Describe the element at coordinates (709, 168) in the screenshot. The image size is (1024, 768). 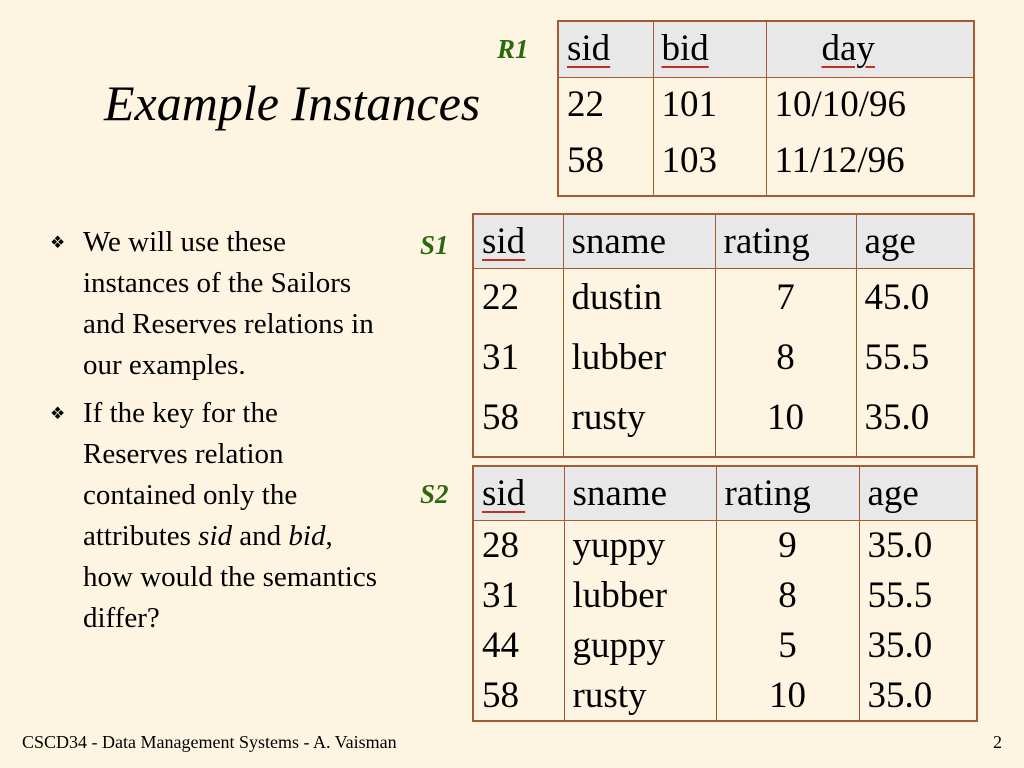
I see `table-cell: 103` at that location.